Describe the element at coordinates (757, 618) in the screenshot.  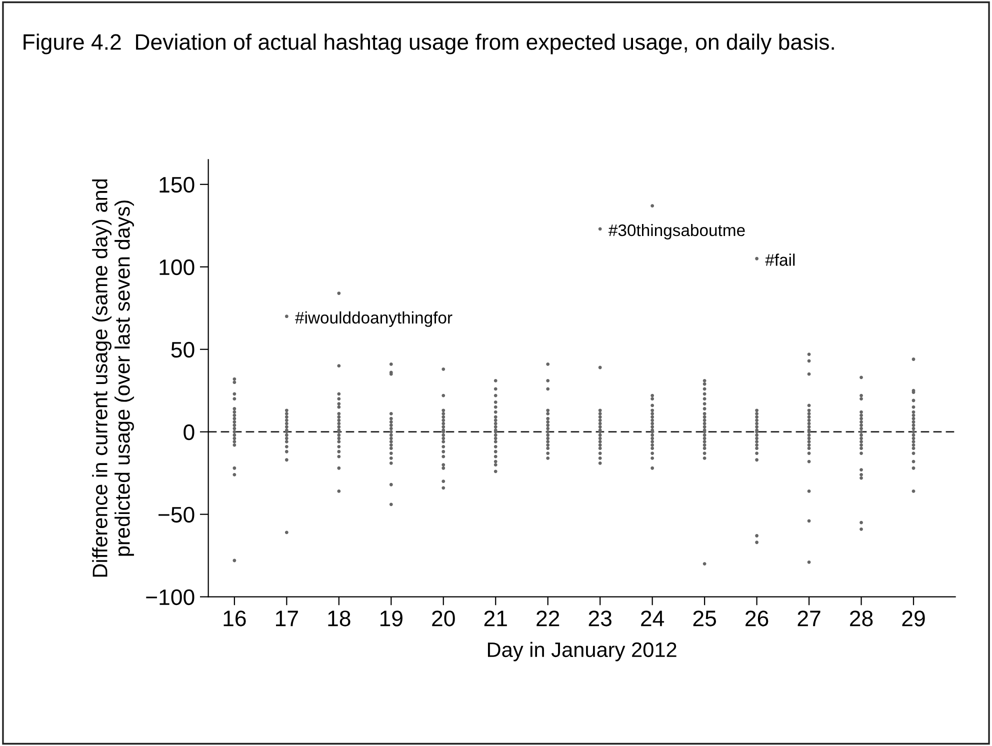
I see `x-tick-label: 26` at that location.